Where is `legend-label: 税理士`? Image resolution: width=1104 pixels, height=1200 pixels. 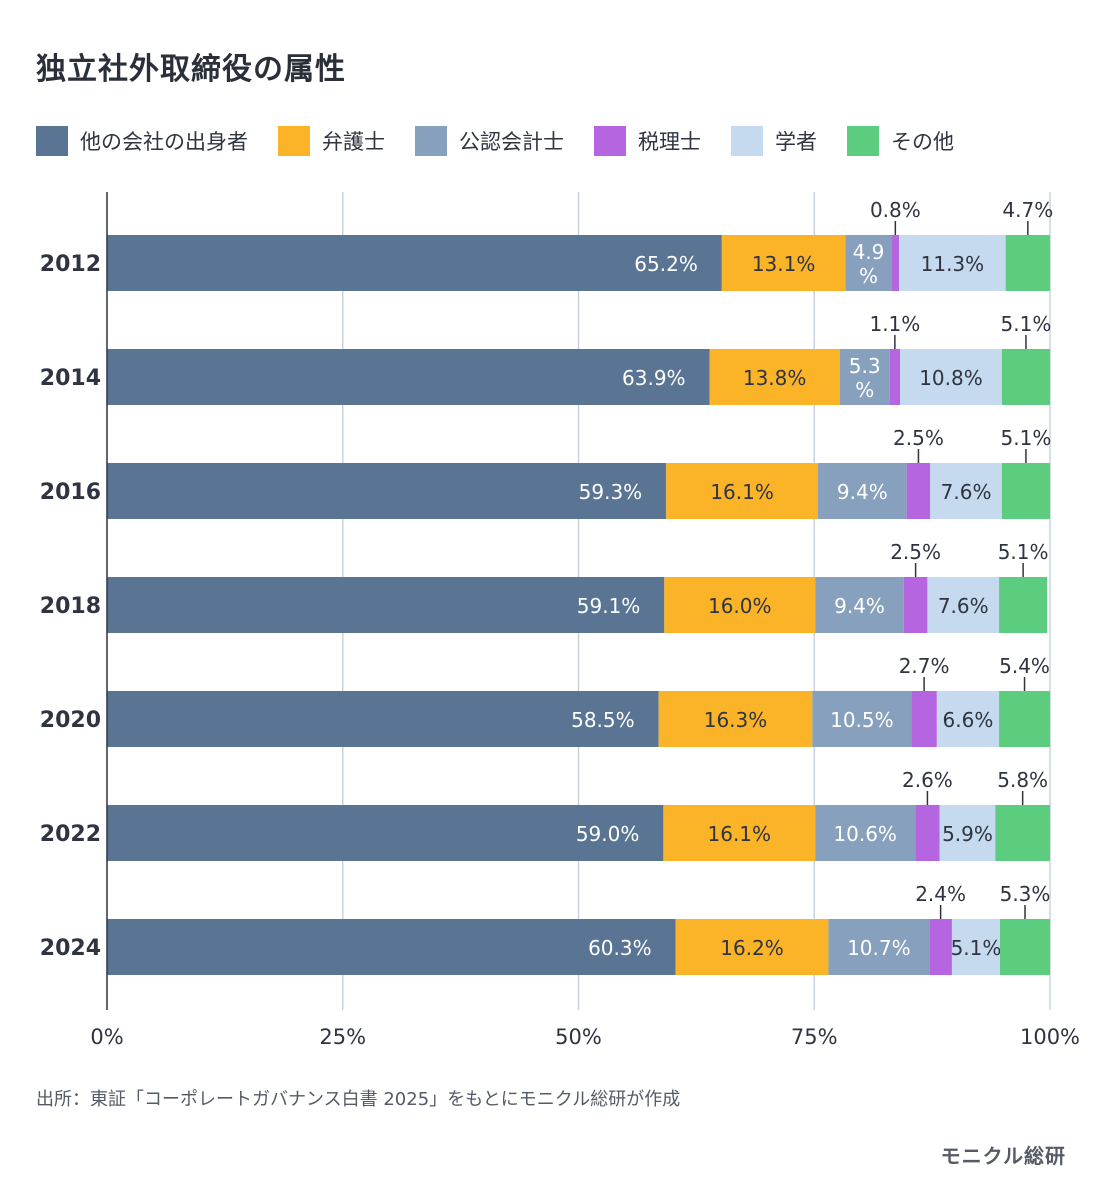 legend-label: 税理士 is located at coordinates (669, 142).